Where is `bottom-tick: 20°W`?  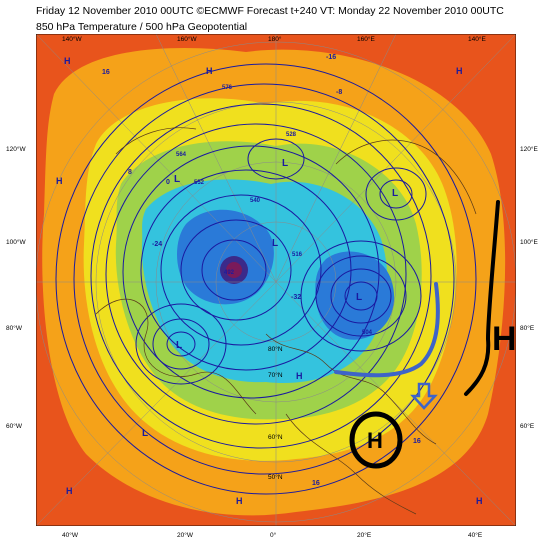
bottom-tick: 20°W is located at coordinates (185, 535).